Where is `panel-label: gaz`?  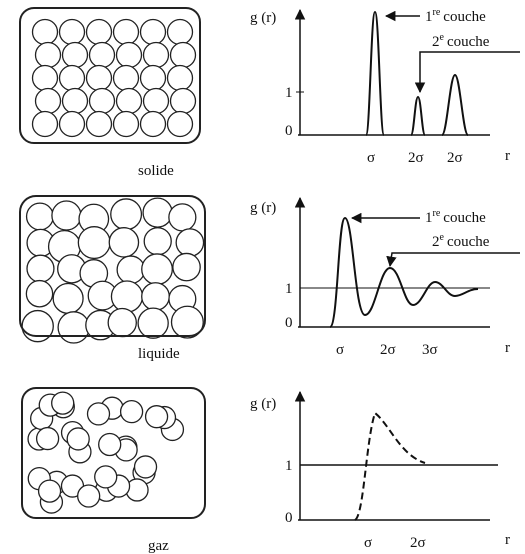
panel-label: gaz is located at coordinates (158, 546).